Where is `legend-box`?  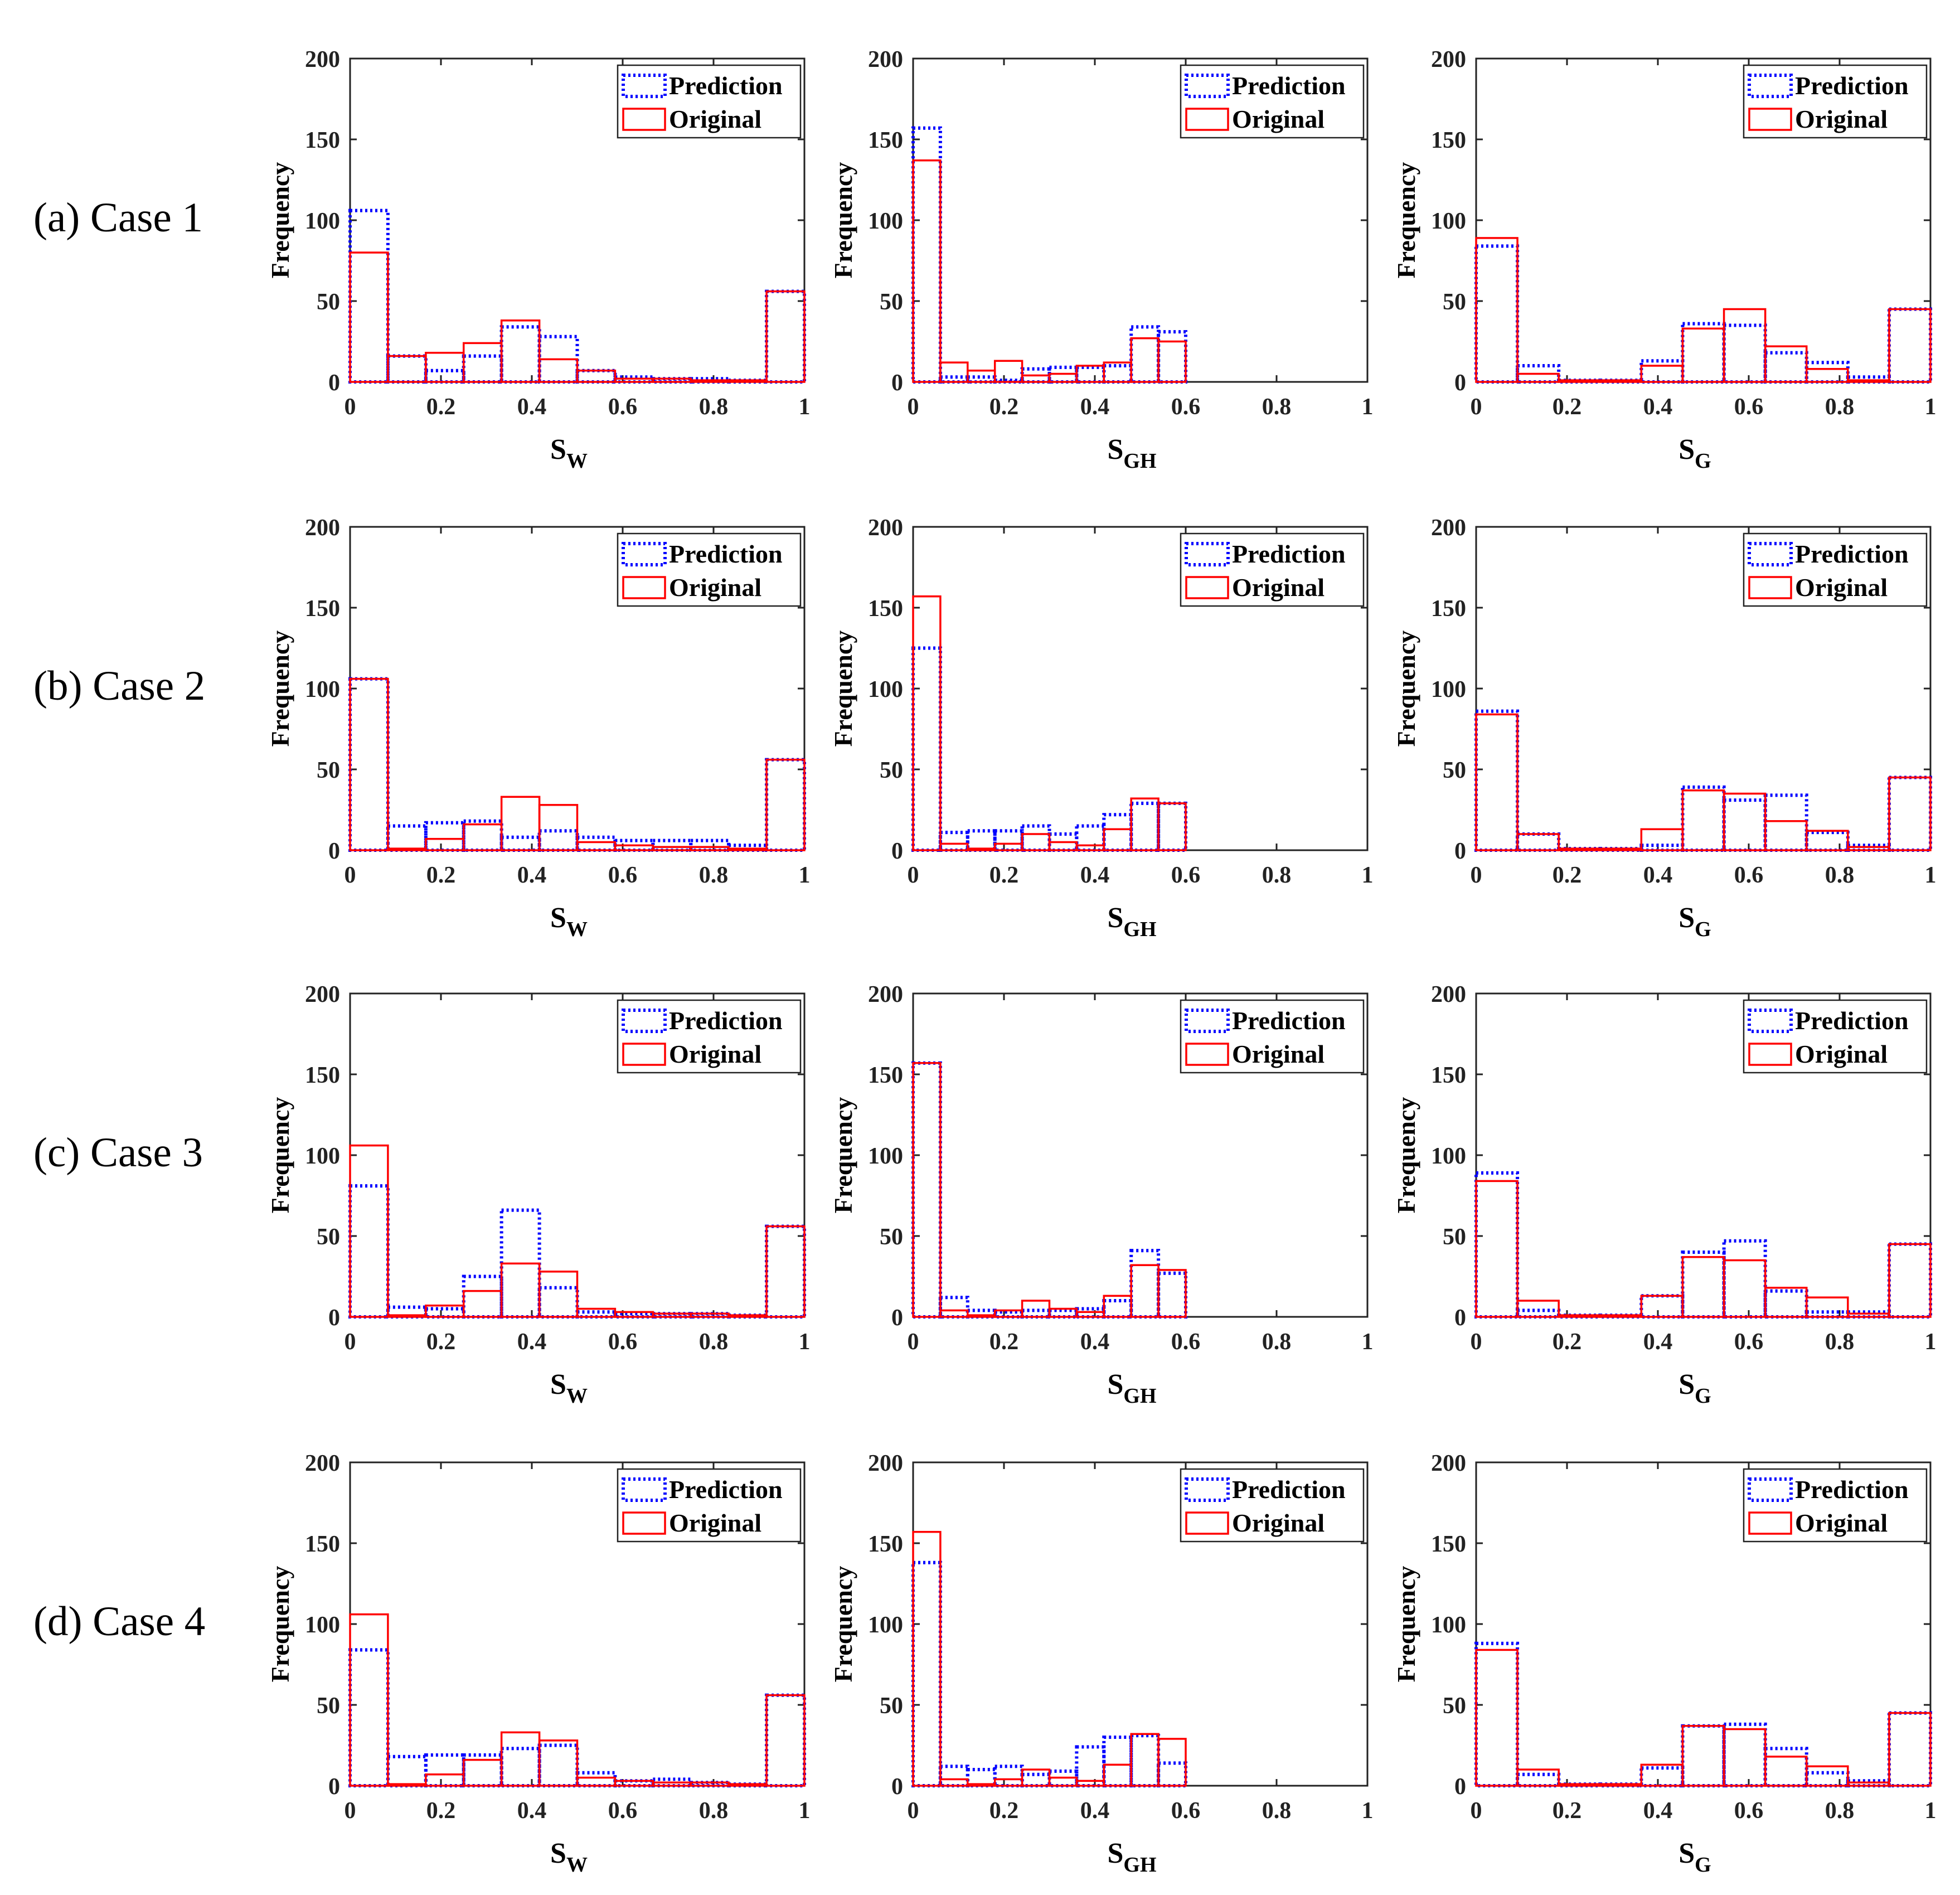 legend-box is located at coordinates (1272, 1505).